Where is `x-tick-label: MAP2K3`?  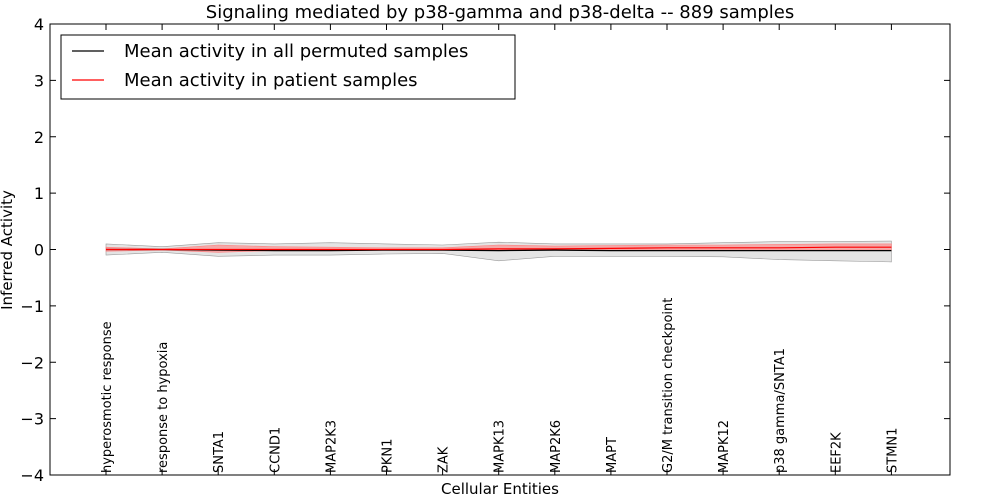 x-tick-label: MAP2K3 is located at coordinates (331, 446).